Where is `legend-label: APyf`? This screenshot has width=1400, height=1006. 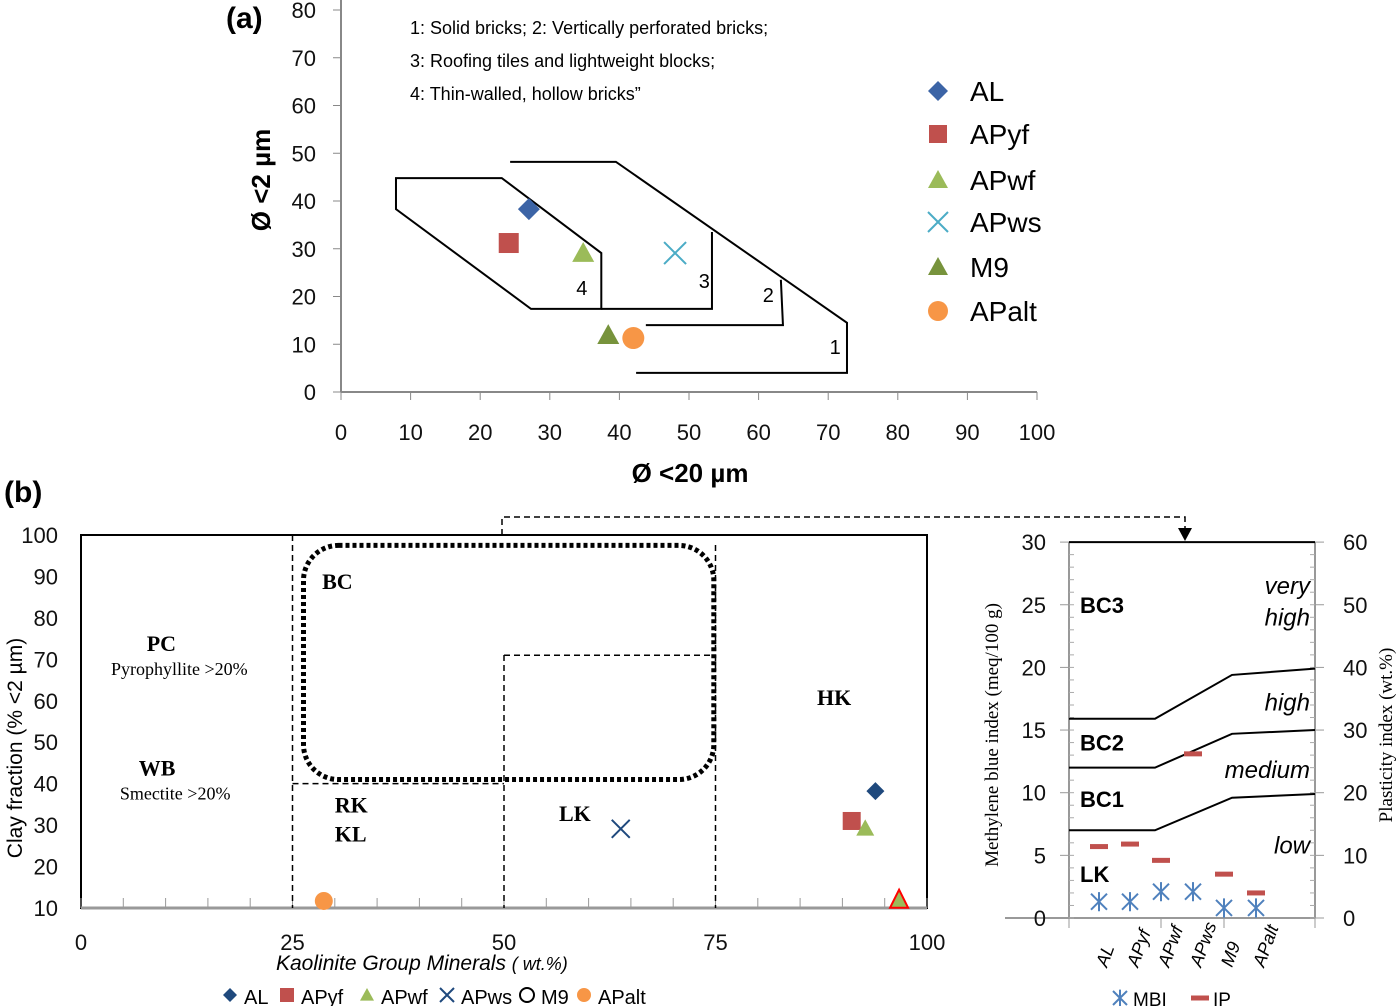
legend-label: APyf is located at coordinates (322, 996).